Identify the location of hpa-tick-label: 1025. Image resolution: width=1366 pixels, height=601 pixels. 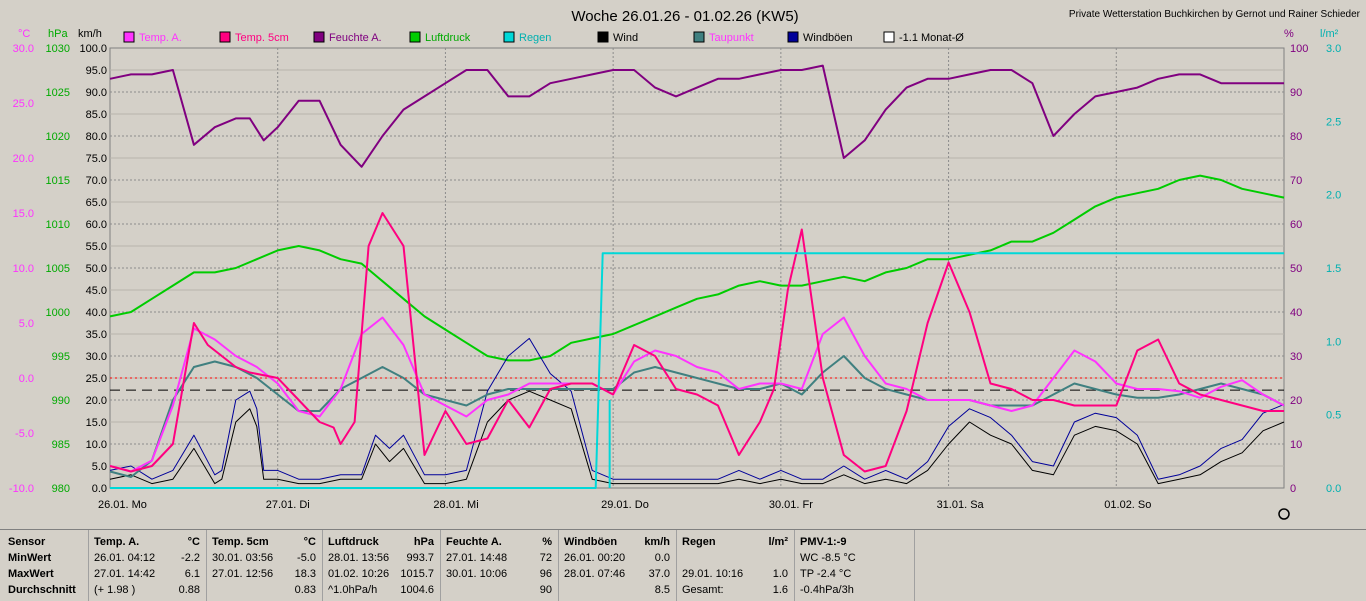
(58, 93).